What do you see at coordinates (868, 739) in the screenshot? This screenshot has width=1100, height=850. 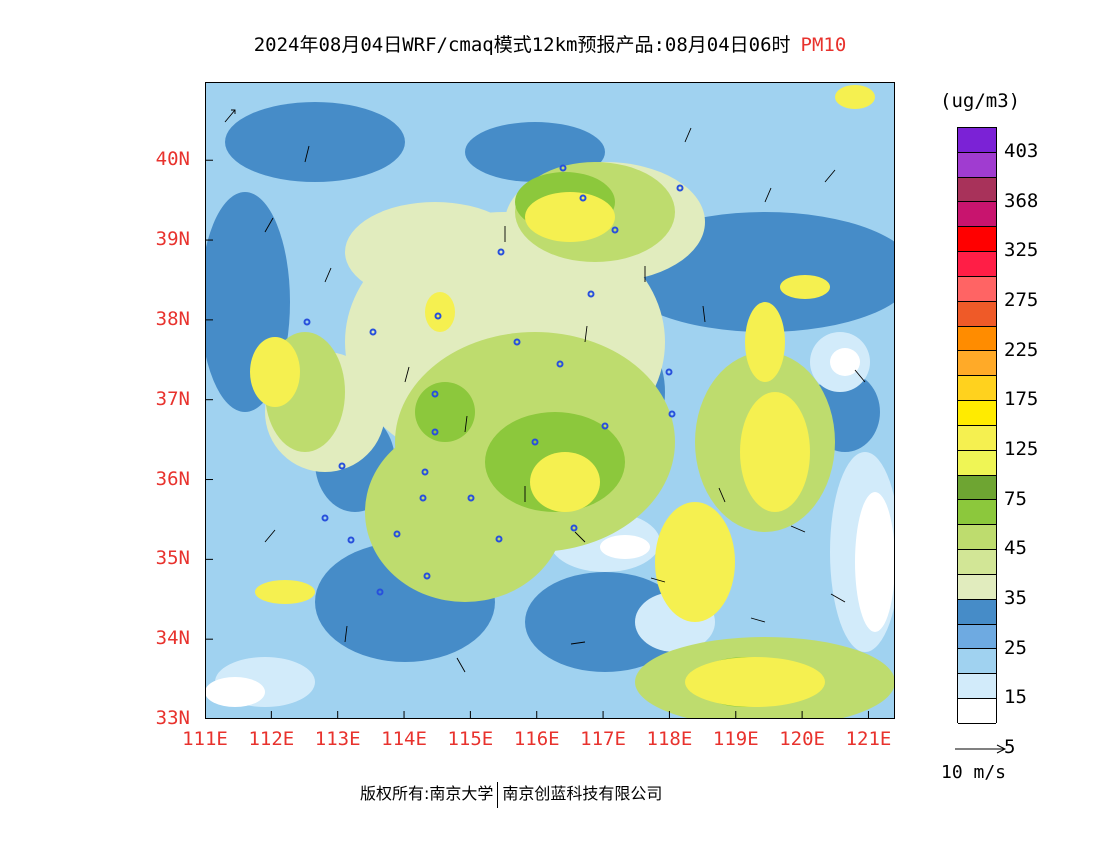 I see `lon-label: 121E` at bounding box center [868, 739].